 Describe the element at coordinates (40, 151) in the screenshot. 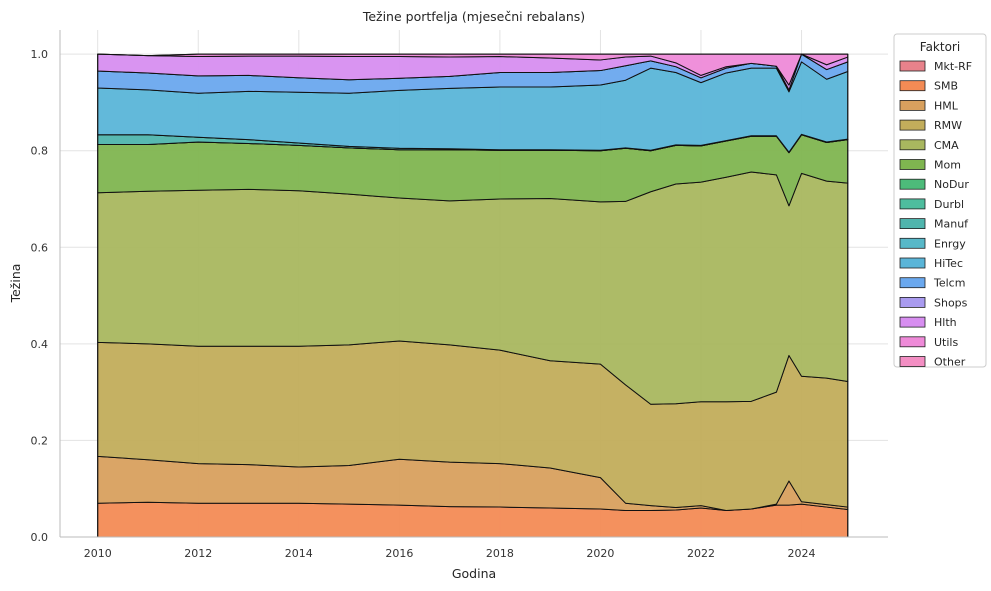

I see `y-tick-label: 0.8` at that location.